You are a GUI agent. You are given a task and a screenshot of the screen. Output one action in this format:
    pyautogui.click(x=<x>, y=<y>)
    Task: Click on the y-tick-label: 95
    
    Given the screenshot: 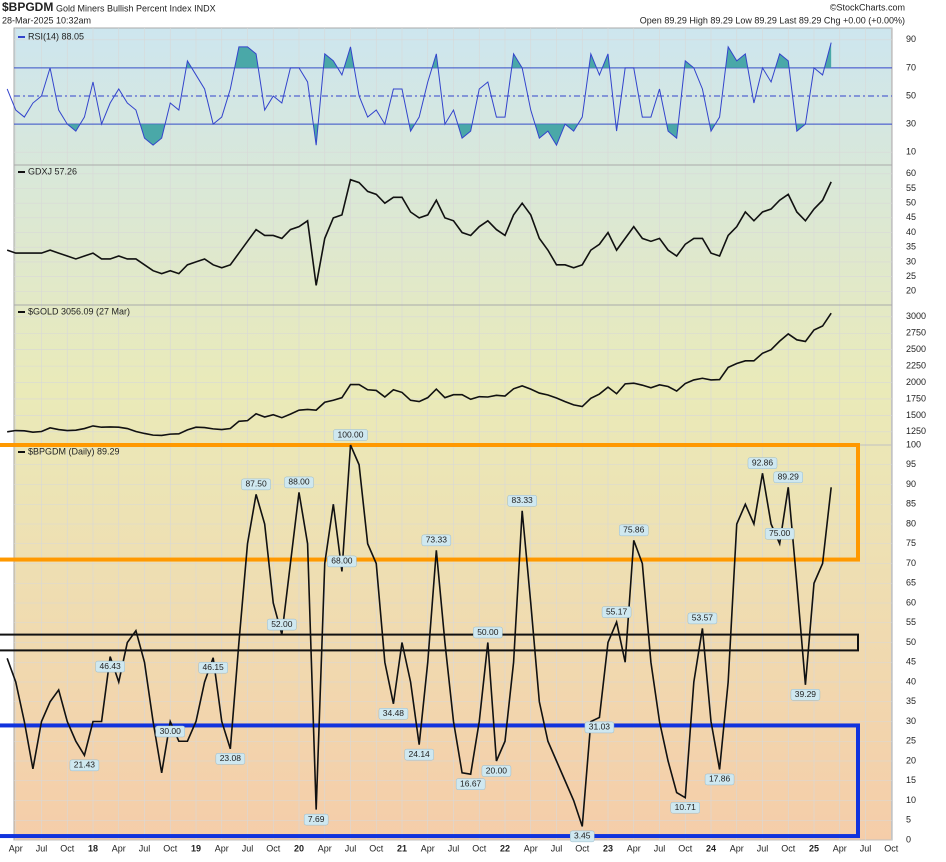 What is the action you would take?
    pyautogui.click(x=911, y=464)
    